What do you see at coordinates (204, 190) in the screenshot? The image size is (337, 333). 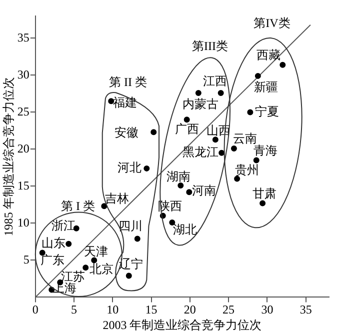 I see `annotation: 河南` at bounding box center [204, 190].